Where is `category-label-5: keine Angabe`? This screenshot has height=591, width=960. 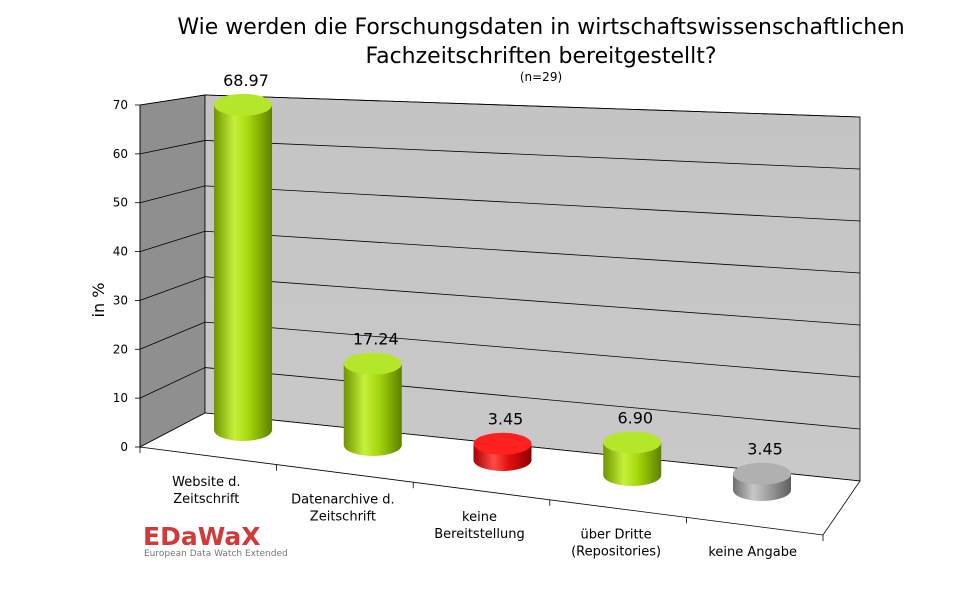
category-label-5: keine Angabe is located at coordinates (752, 552).